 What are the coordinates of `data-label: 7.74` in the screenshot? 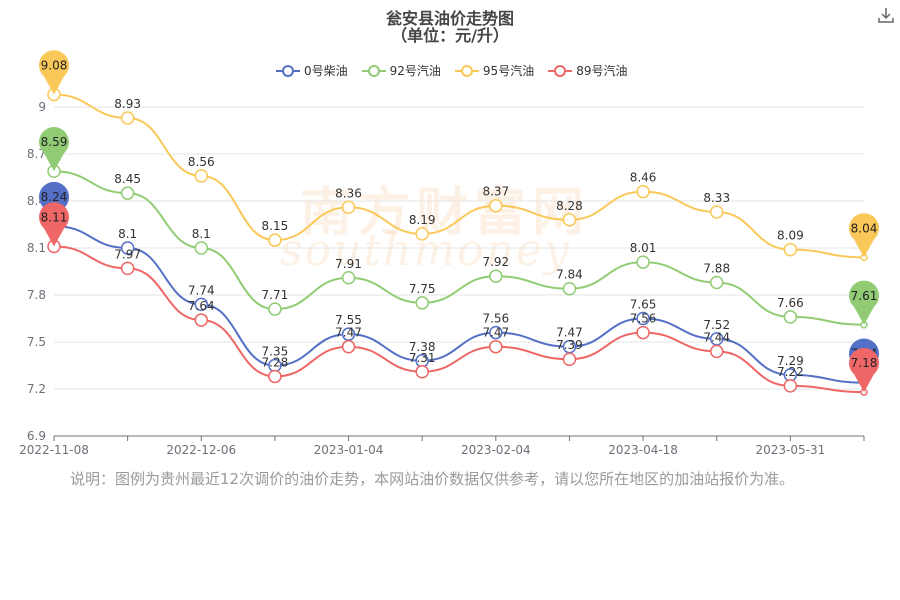 It's located at (201, 290).